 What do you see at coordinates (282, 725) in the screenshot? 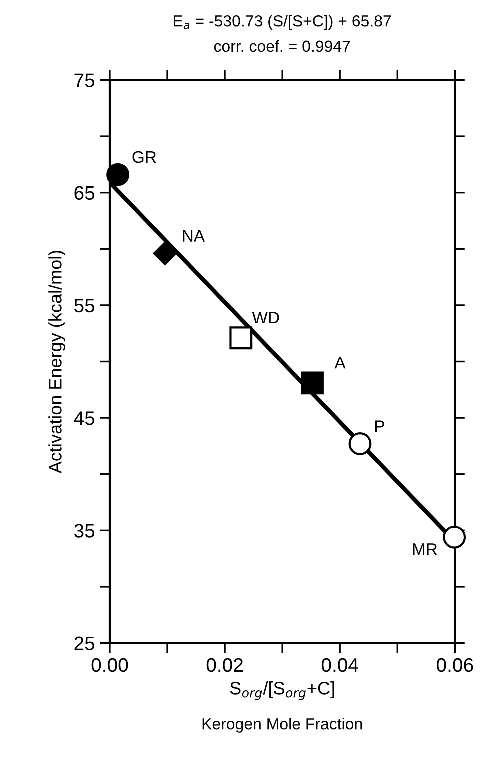
I see `text: Kerogen Mole Fraction` at bounding box center [282, 725].